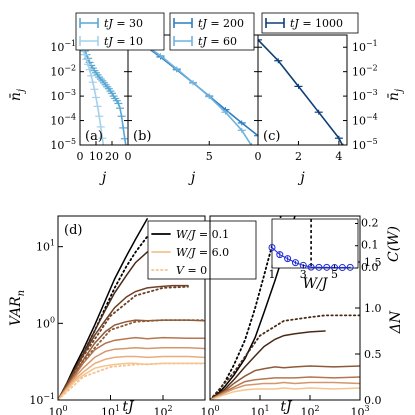  Describe the element at coordinates (209, 156) in the screenshot. I see `xtick-label: 5` at that location.